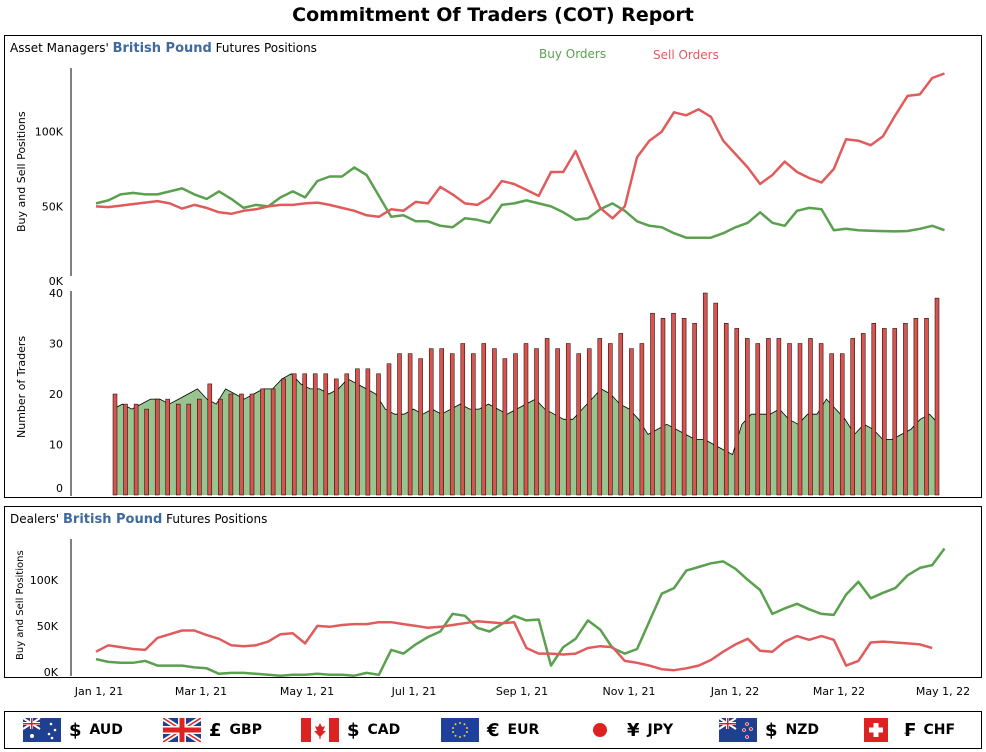 This screenshot has height=752, width=986. I want to click on y-tick-label: 0, so click(59, 488).